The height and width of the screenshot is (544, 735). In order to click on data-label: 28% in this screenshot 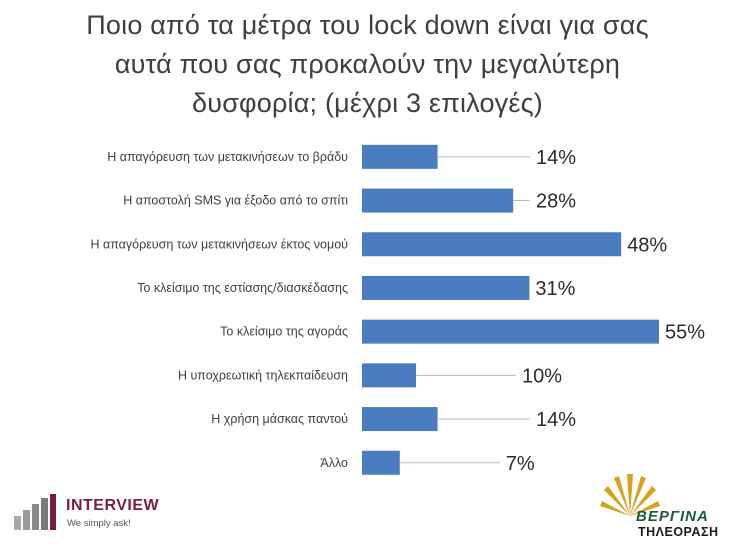, I will do `click(556, 202)`.